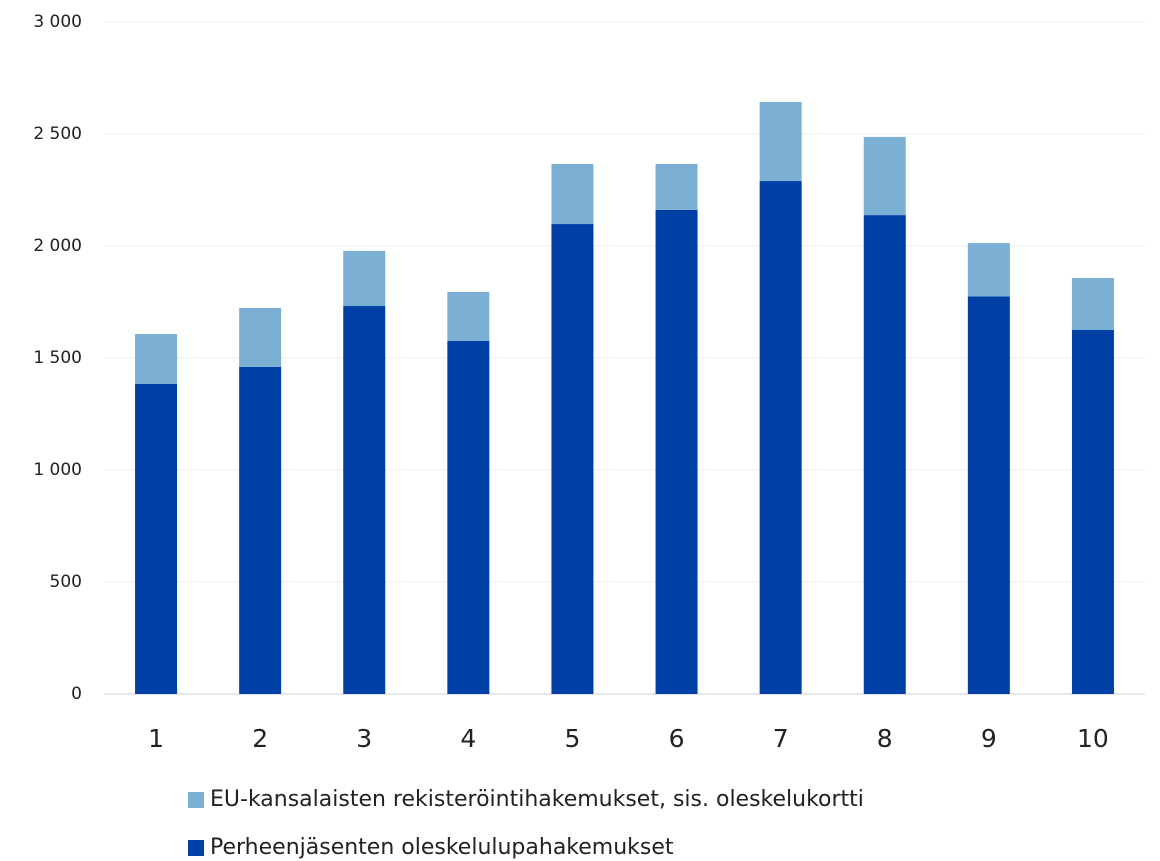 This screenshot has width=1160, height=861. What do you see at coordinates (57, 470) in the screenshot?
I see `y-tick-label: 1 000` at bounding box center [57, 470].